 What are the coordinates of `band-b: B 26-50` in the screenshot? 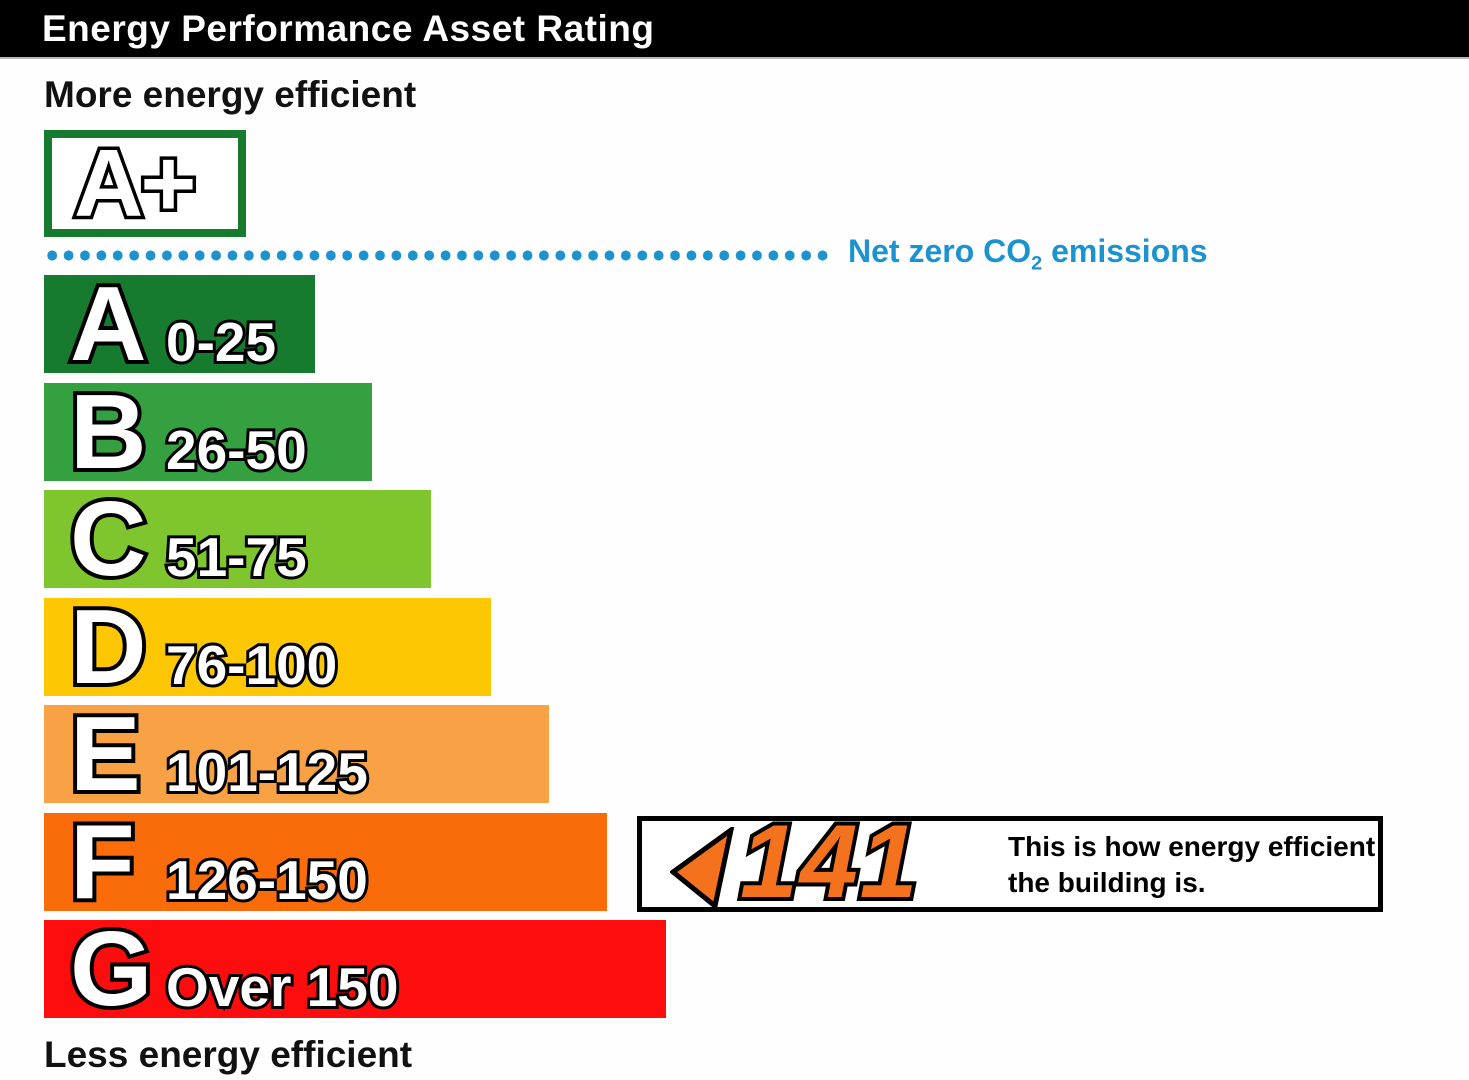 It's located at (208, 432).